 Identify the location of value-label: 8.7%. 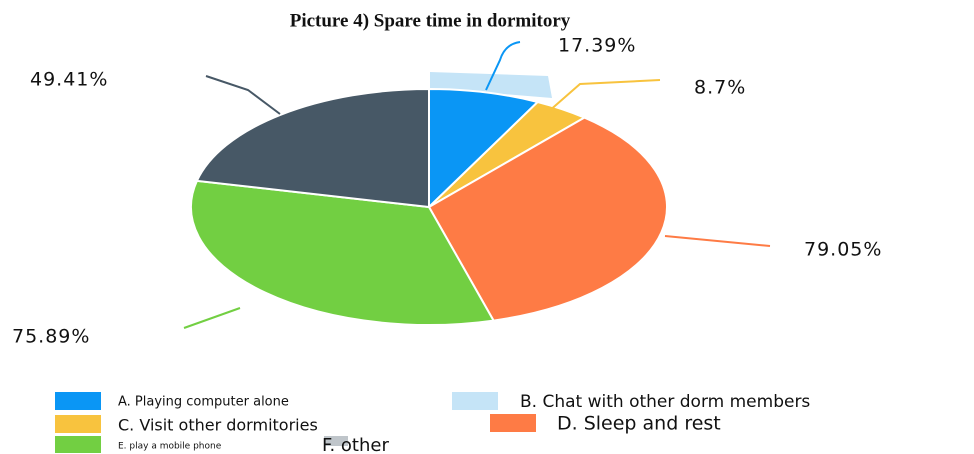
(720, 88).